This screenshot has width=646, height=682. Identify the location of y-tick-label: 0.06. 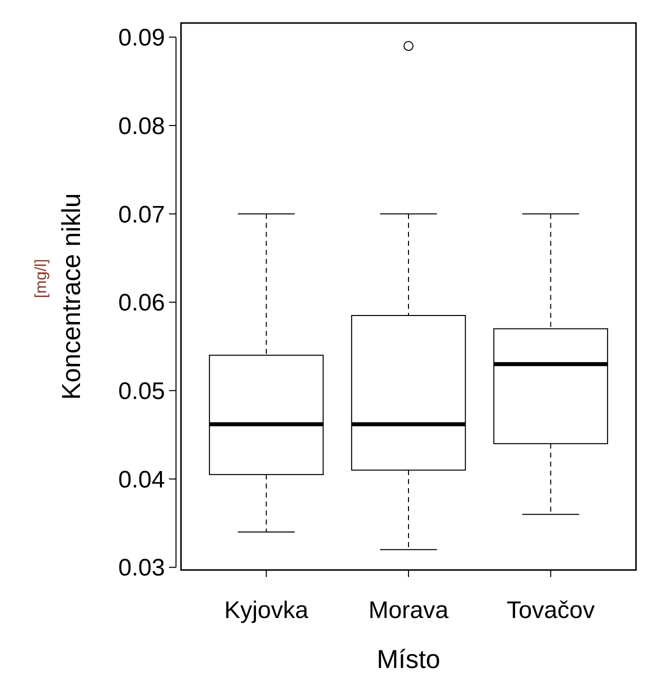
(141, 303).